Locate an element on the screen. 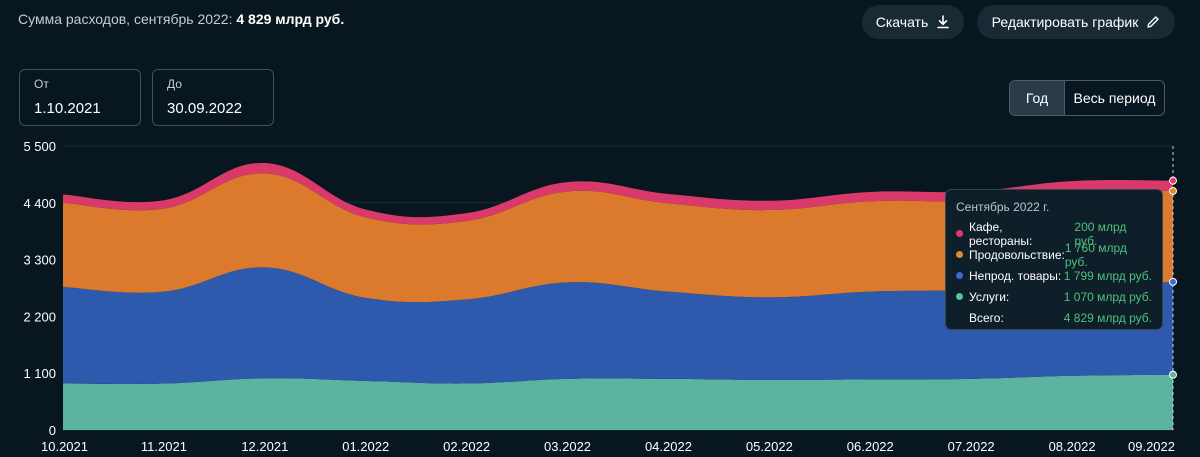  tooltip-series-name: Кафе, рестораны: is located at coordinates (1001, 233).